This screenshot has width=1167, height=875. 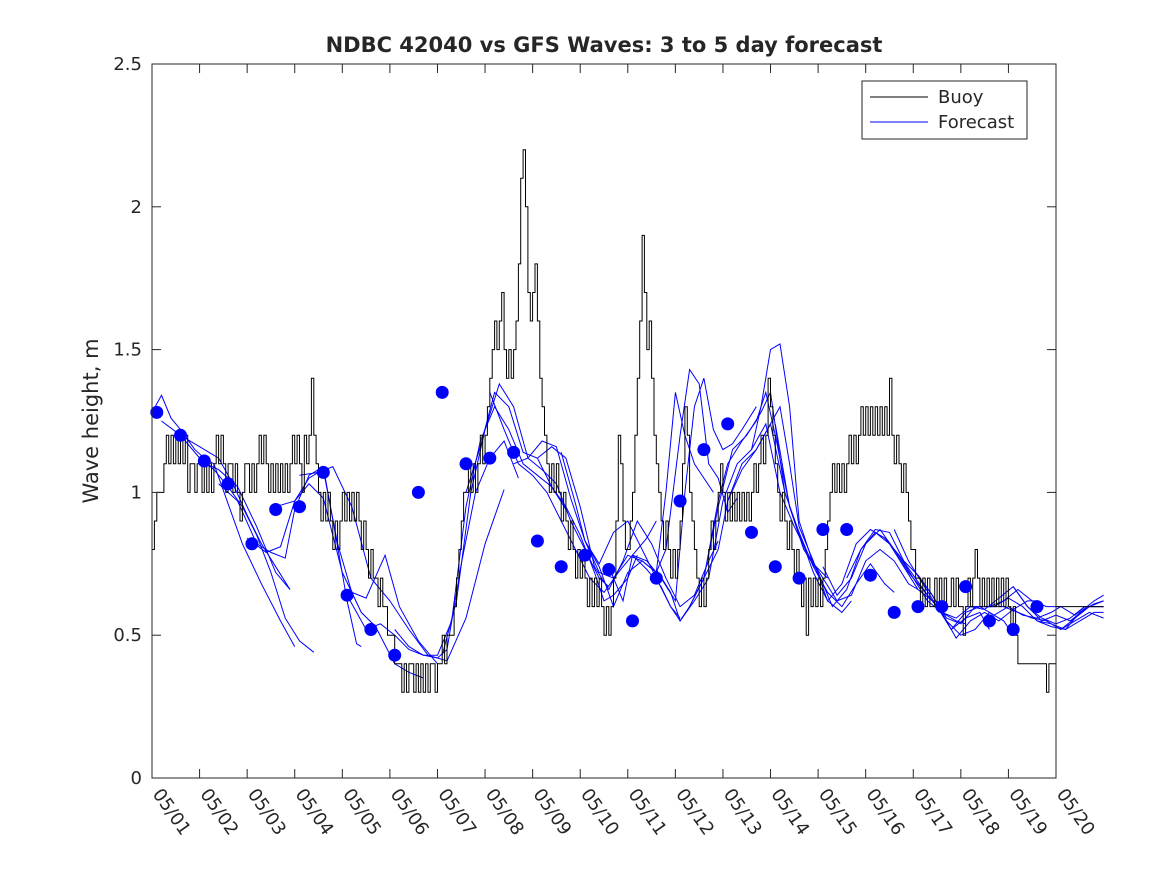 I want to click on x-tick-label: 05/02, so click(x=218, y=812).